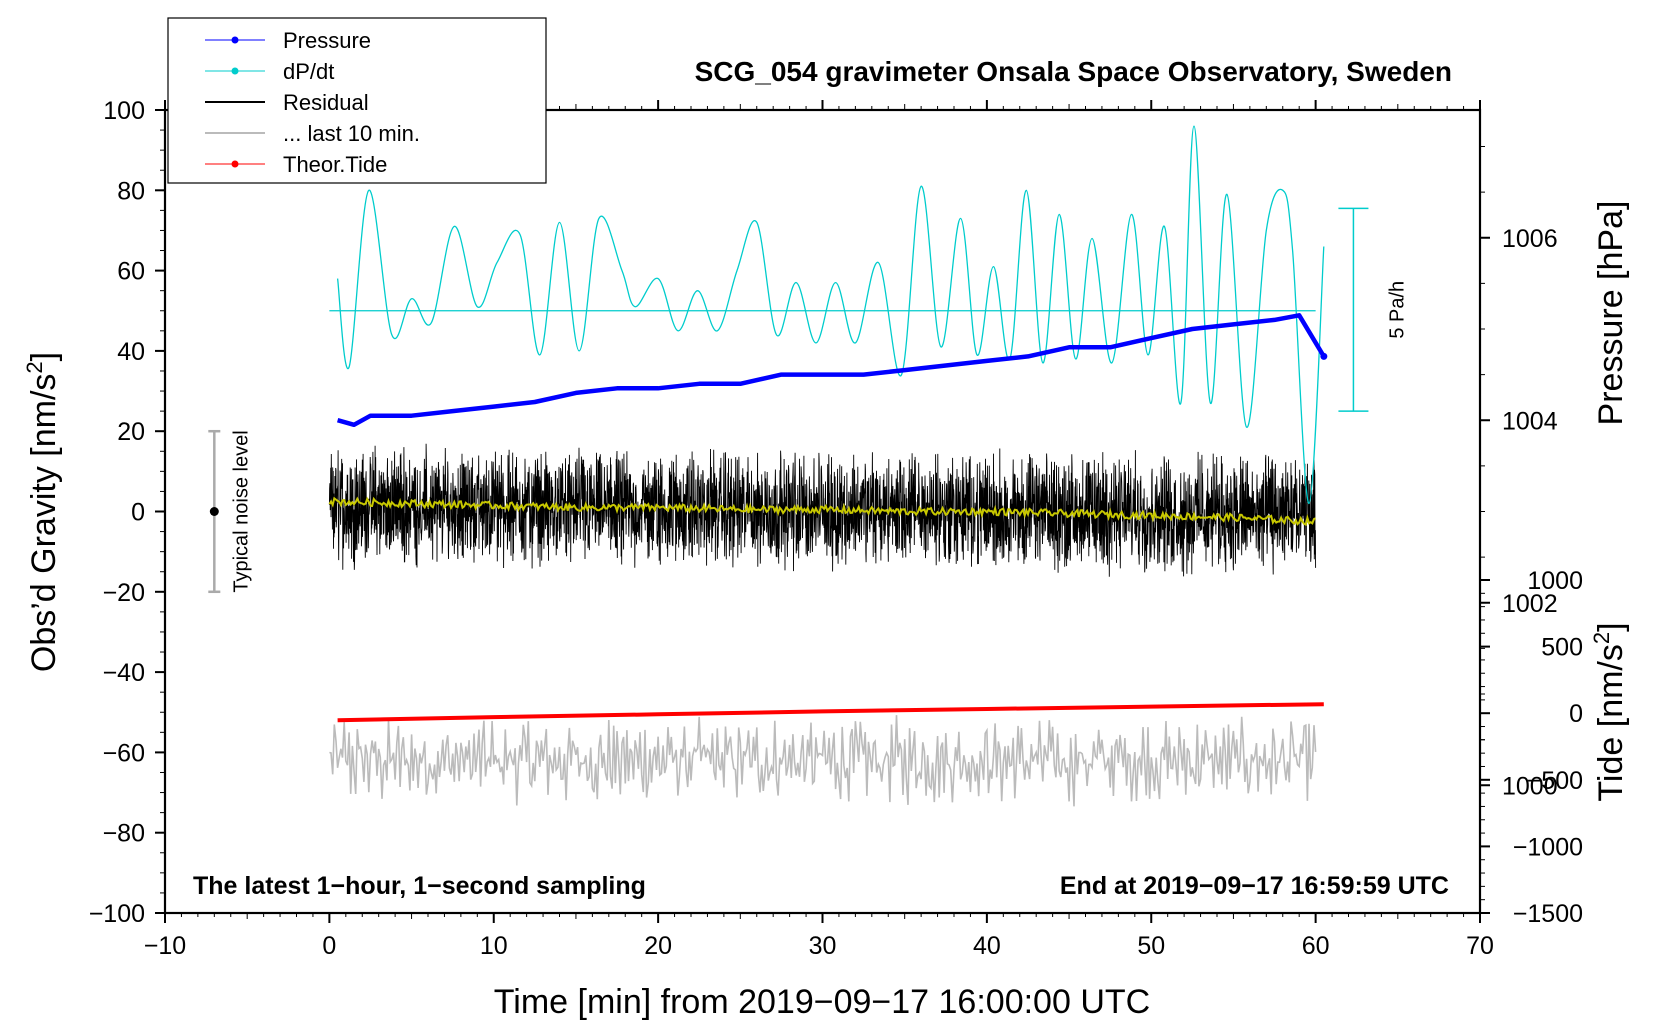 This screenshot has width=1660, height=1020. I want to click on x-tick-label: 0, so click(329, 946).